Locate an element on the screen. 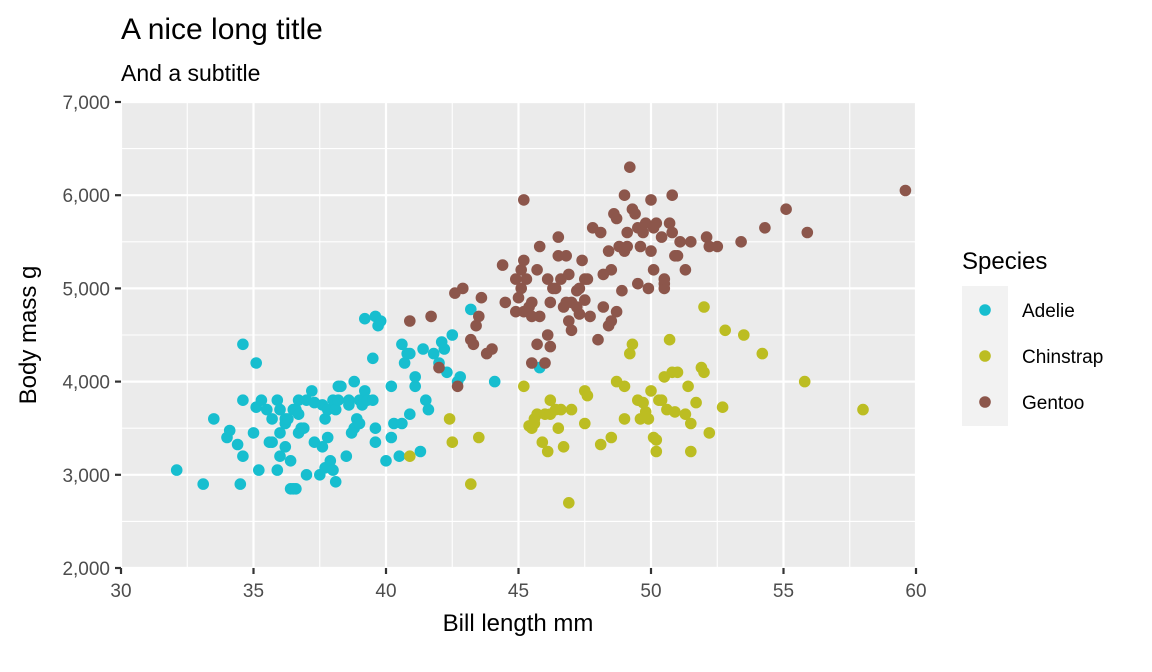  x-tick-label: 40 is located at coordinates (385, 591).